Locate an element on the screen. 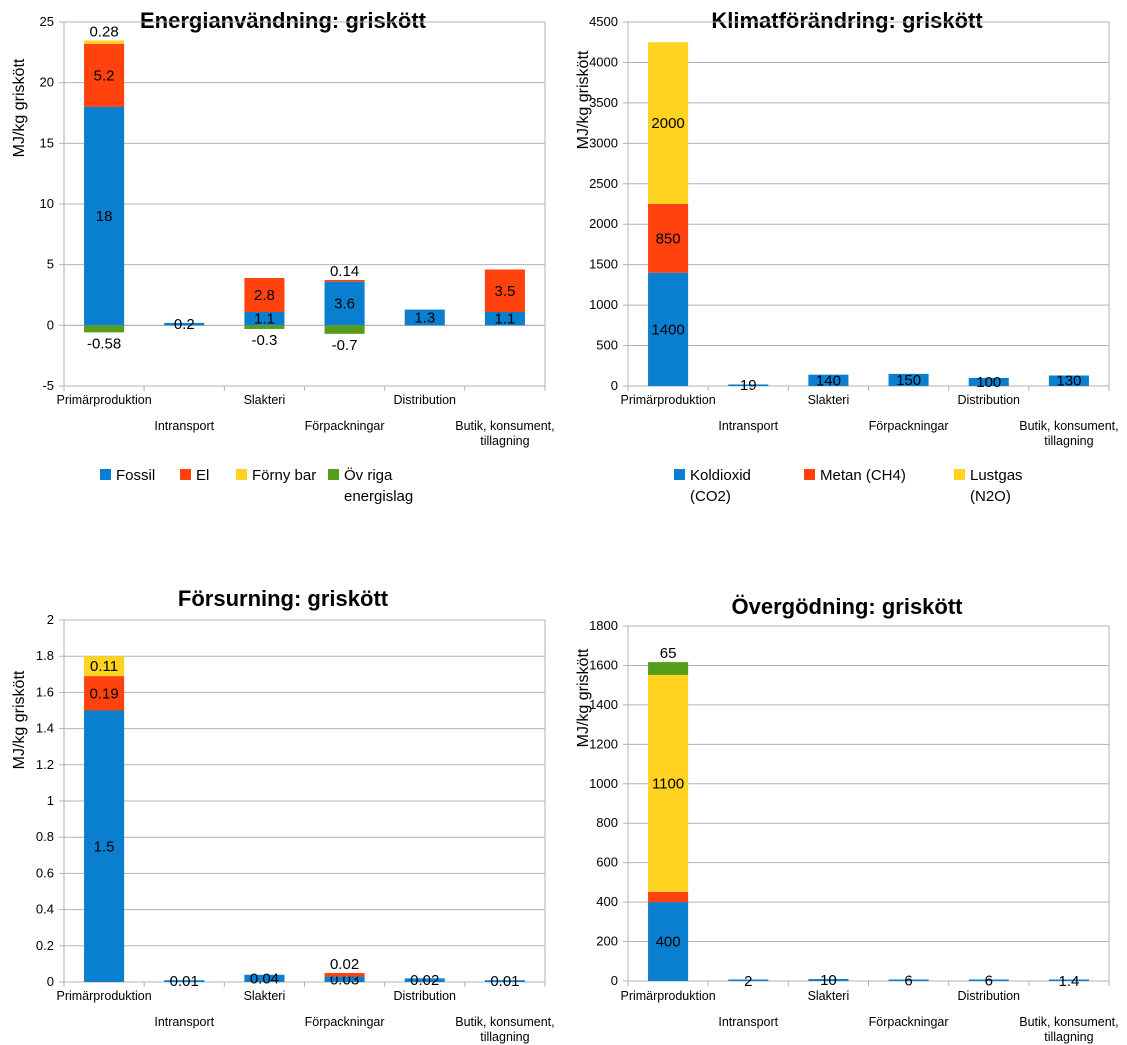 The image size is (1127, 1045). data-label: 0.19 is located at coordinates (103, 693).